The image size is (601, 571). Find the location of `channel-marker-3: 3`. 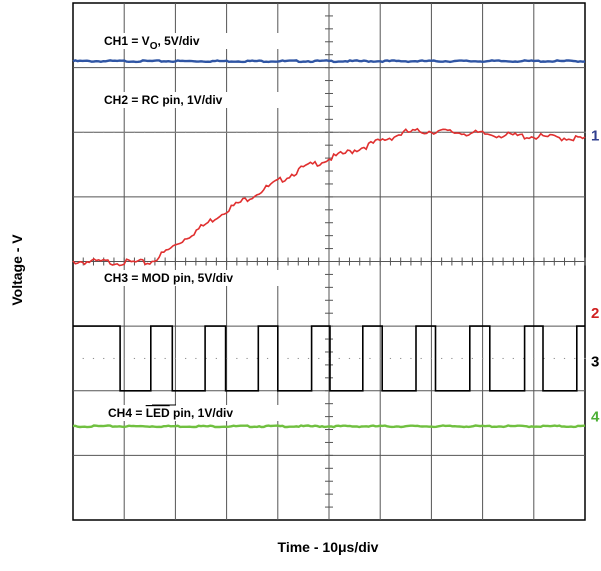

channel-marker-3: 3 is located at coordinates (595, 362).